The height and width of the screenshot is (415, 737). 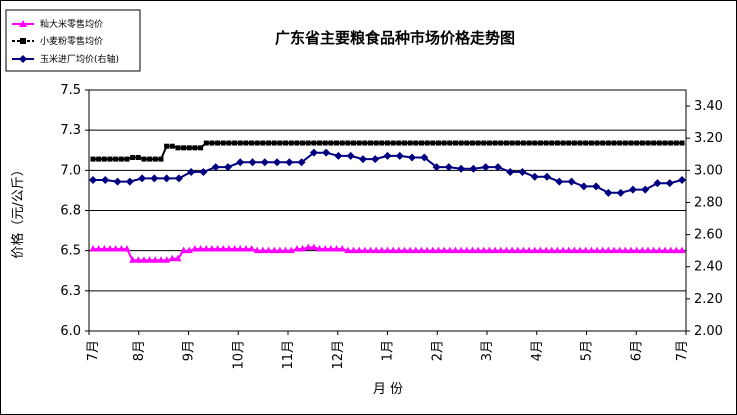 What do you see at coordinates (18, 210) in the screenshot?
I see `y-axis-label: 价格（元/公斤）` at bounding box center [18, 210].